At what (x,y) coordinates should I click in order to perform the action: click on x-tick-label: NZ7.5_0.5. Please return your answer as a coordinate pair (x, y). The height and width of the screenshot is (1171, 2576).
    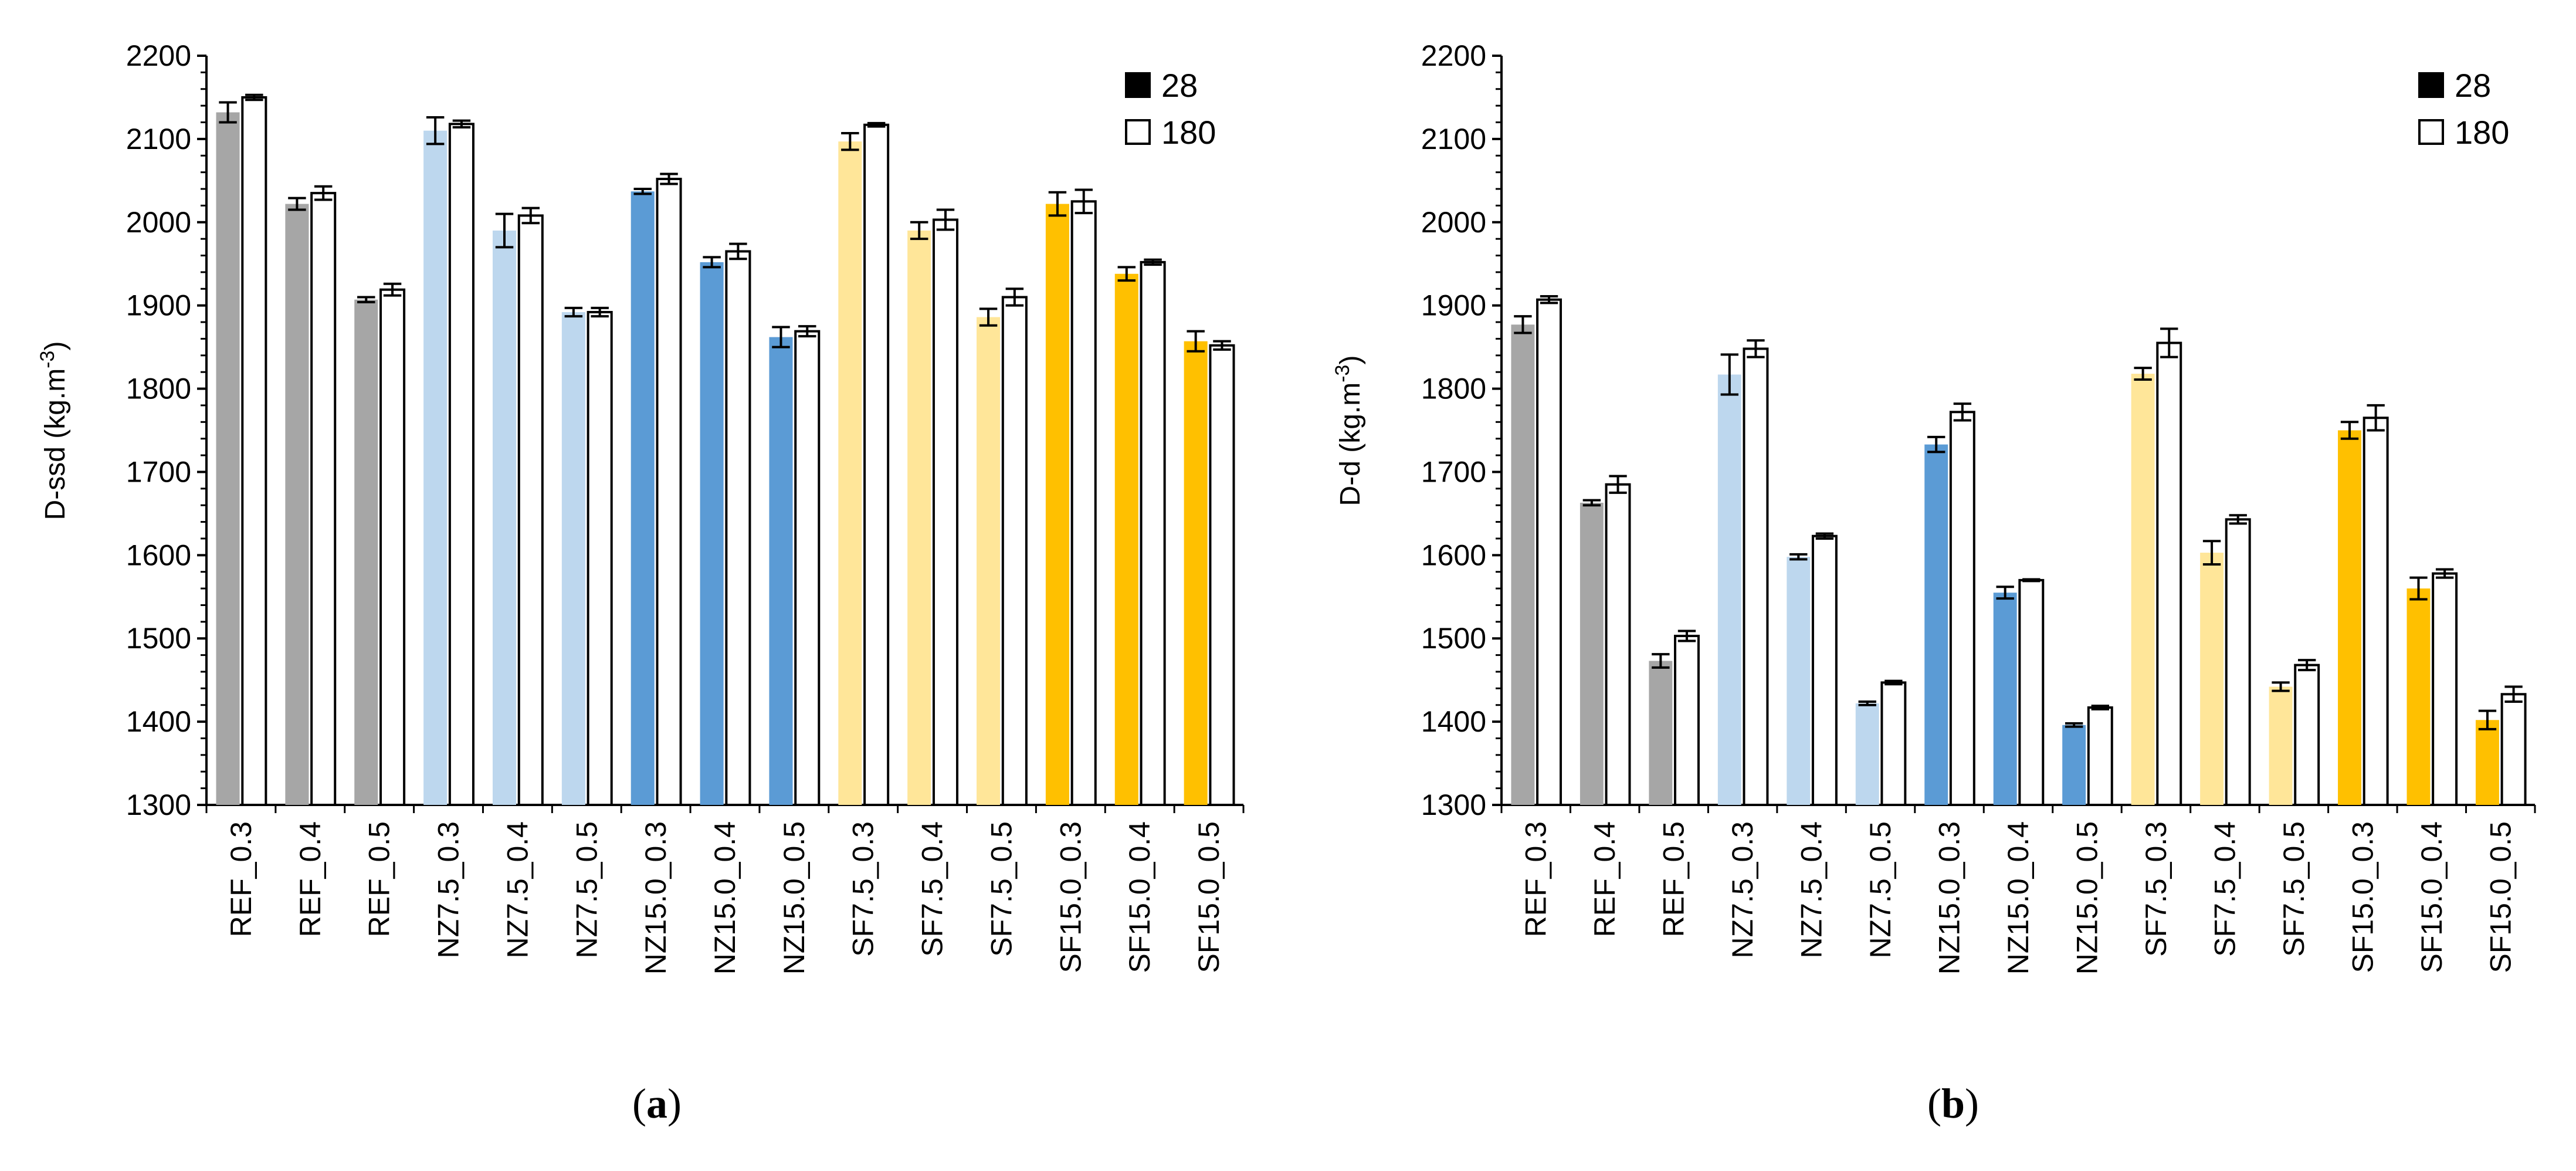
    Looking at the image, I should click on (1881, 889).